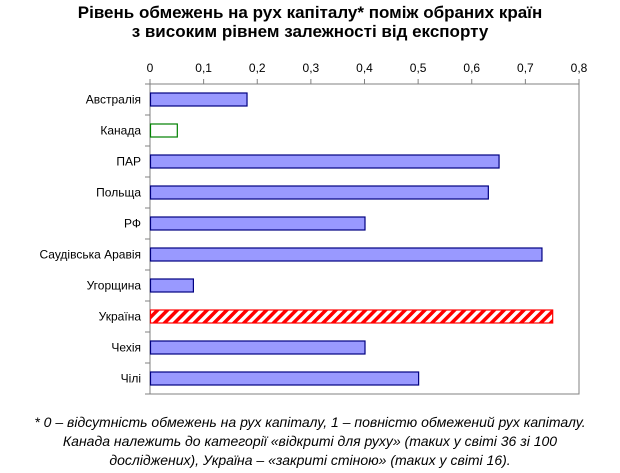 The image size is (620, 473). I want to click on category-label: РФ, so click(132, 224).